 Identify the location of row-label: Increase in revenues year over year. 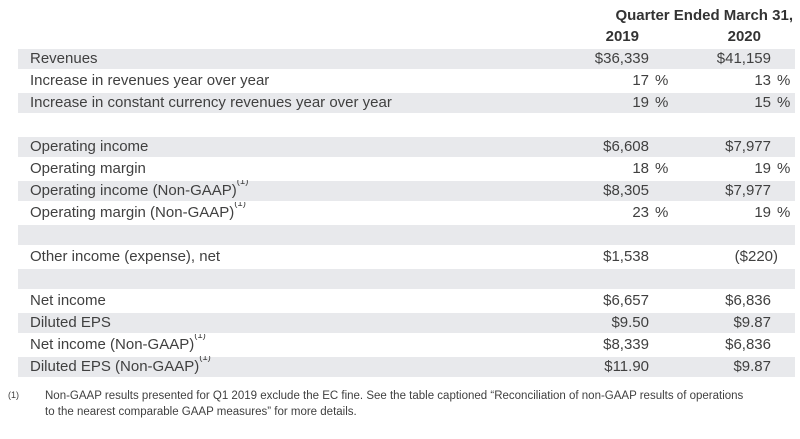
(150, 80).